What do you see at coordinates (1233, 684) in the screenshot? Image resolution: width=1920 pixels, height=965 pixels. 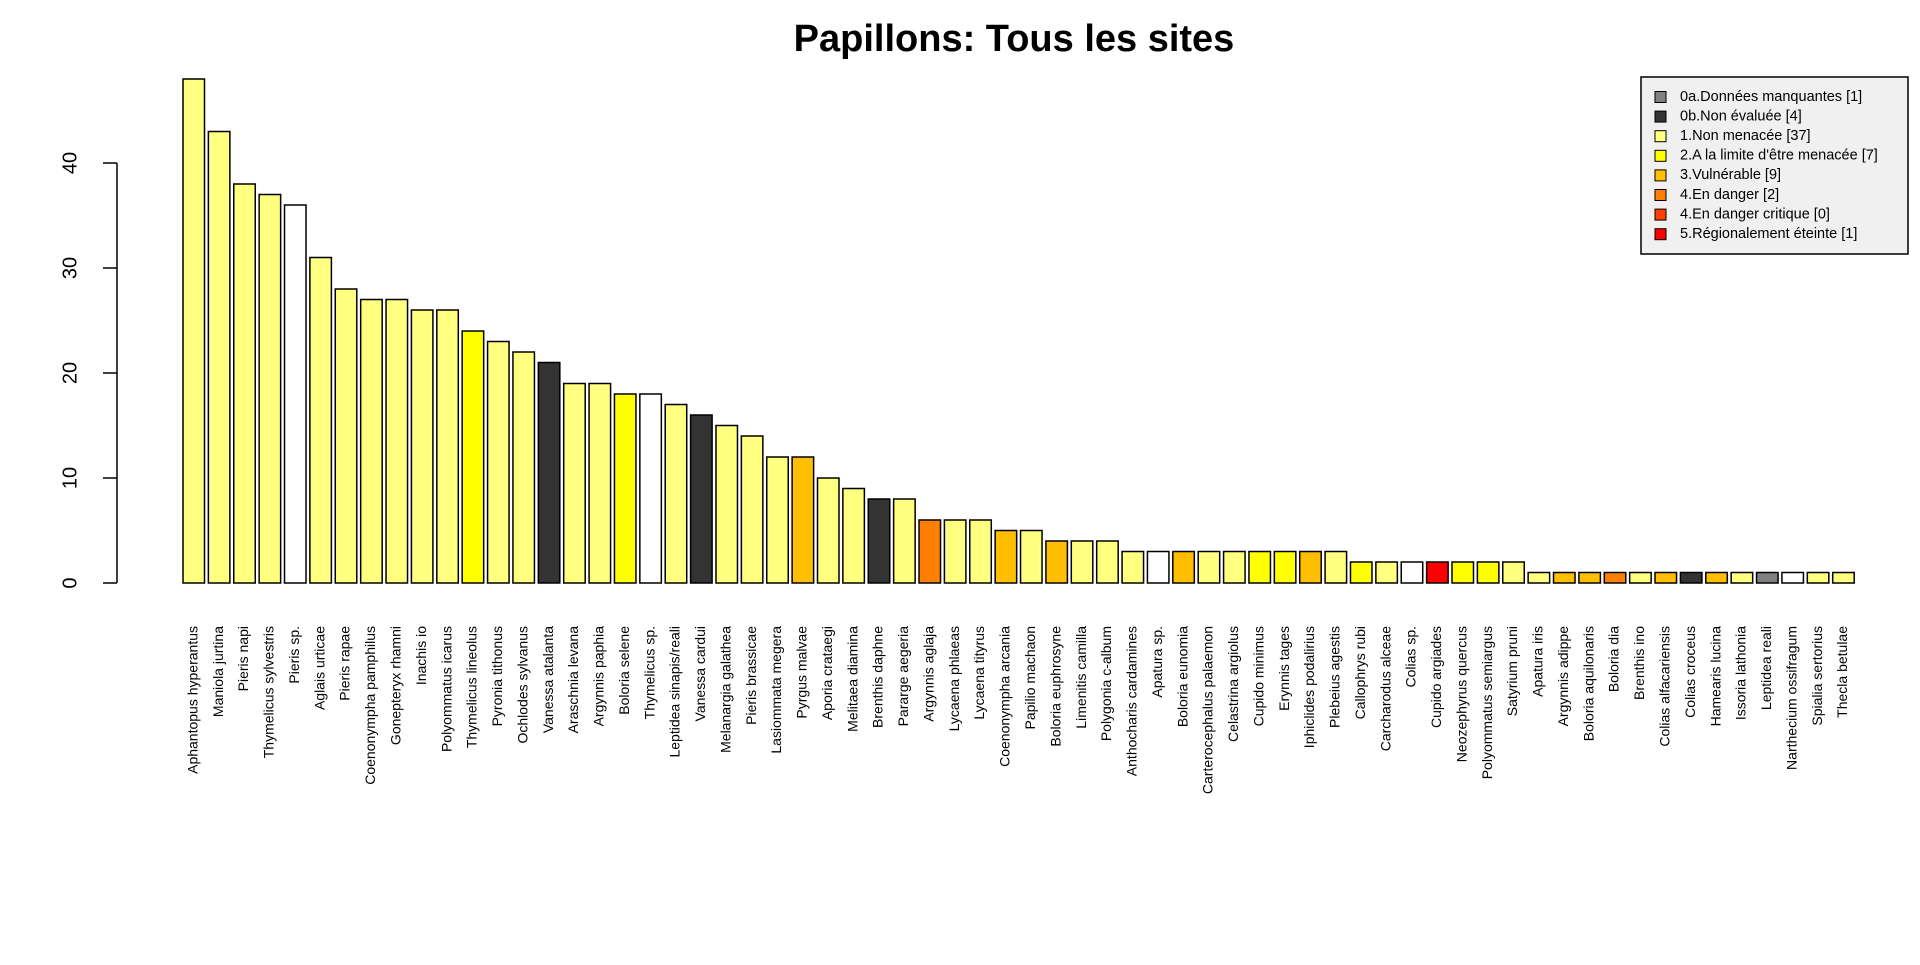 I see `x-tick-label: Celastrina argiolus` at bounding box center [1233, 684].